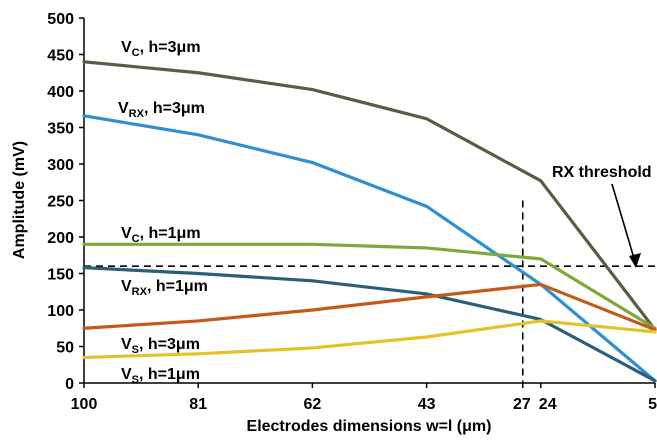 This screenshot has width=657, height=445. Describe the element at coordinates (60, 165) in the screenshot. I see `y-tick-label: 300` at that location.